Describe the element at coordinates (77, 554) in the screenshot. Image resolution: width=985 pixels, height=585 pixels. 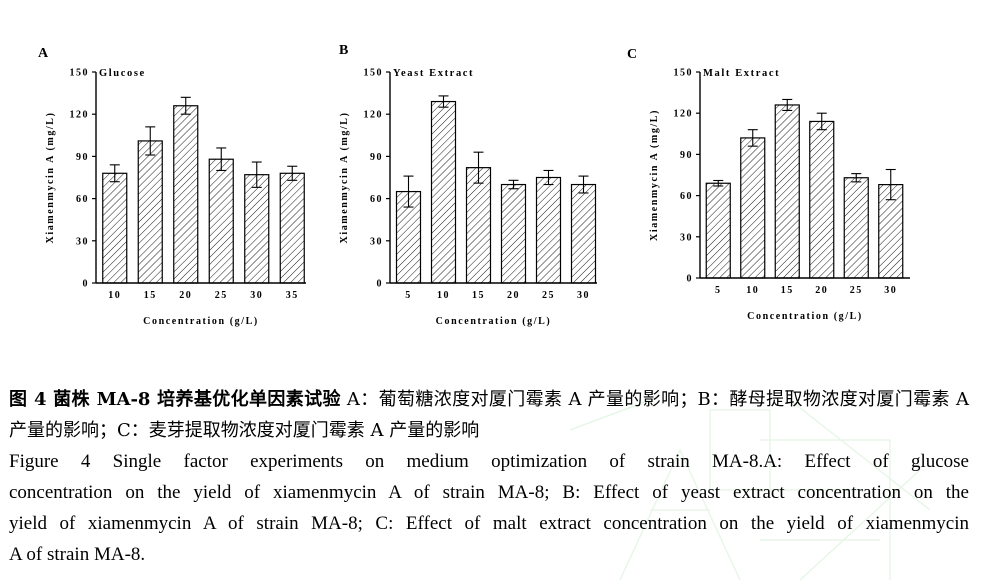
I see `caption-english-line-4: A of strain MA-8.` at that location.